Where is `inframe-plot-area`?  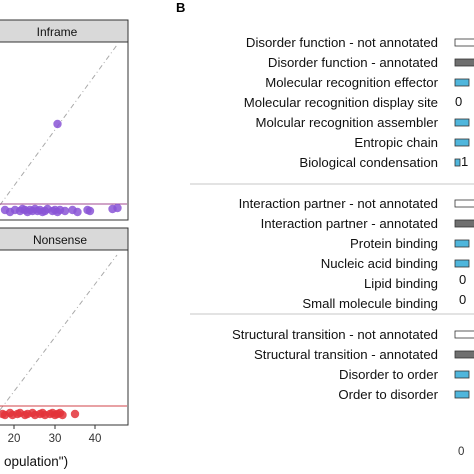
inframe-plot-area is located at coordinates (64, 131).